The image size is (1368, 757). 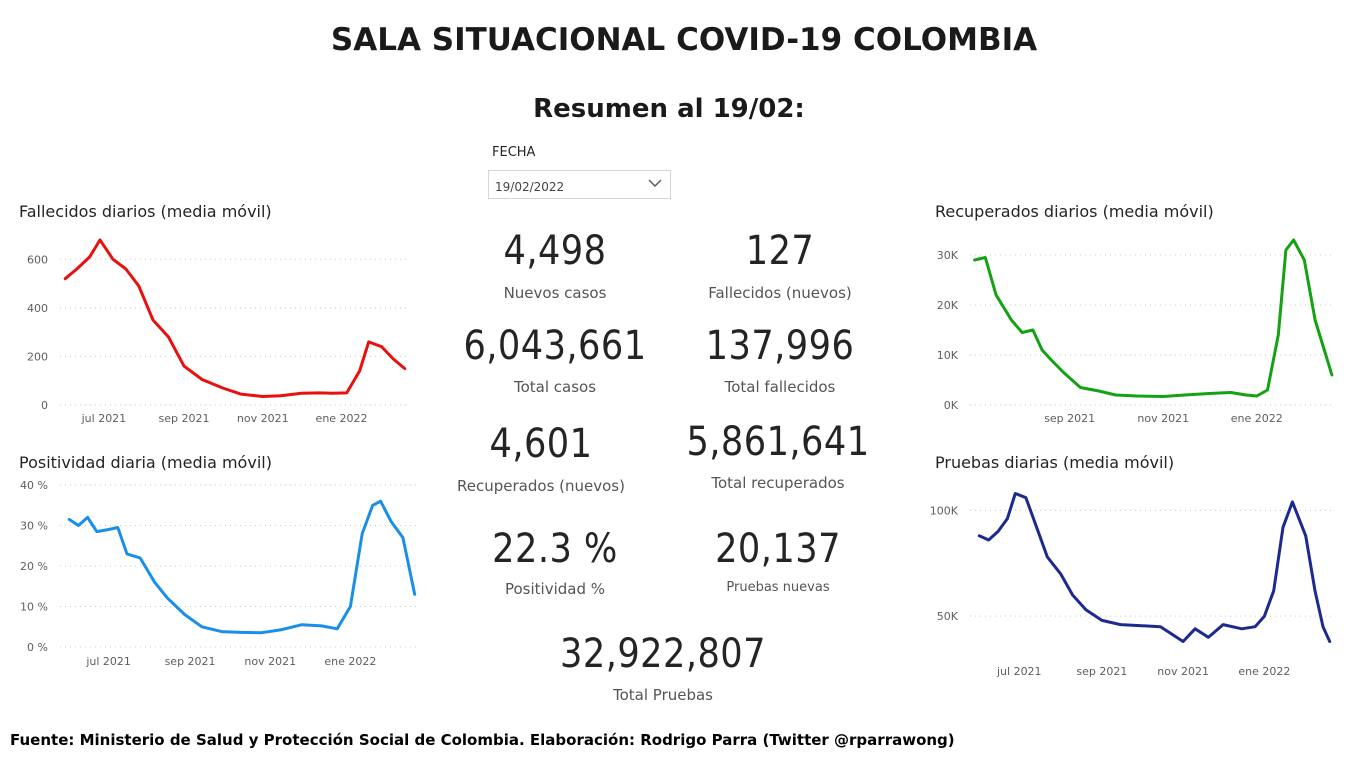 I want to click on card-fallecidos-nuevos-value: 127, so click(x=780, y=251).